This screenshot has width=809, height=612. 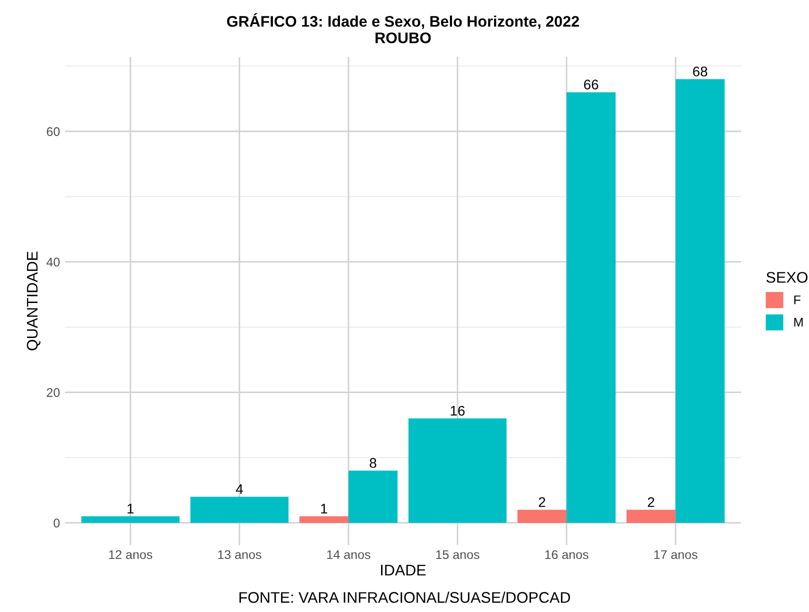 I want to click on y-tick-label: 20, so click(x=53, y=392).